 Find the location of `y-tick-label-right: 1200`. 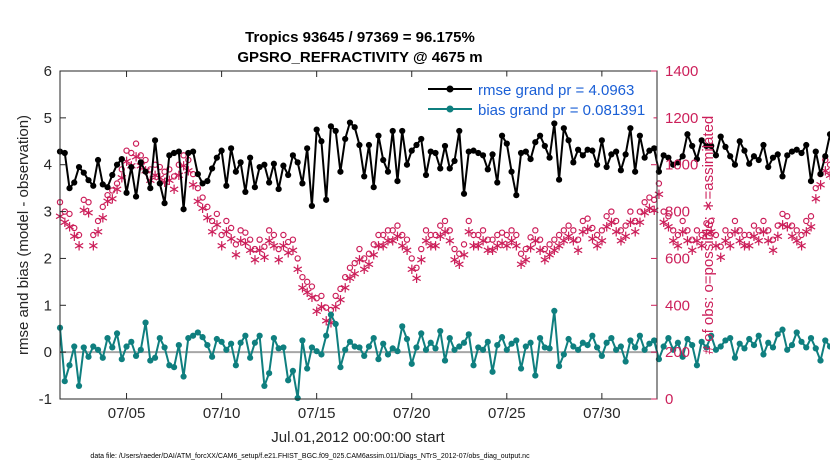

y-tick-label-right: 1200 is located at coordinates (681, 118).